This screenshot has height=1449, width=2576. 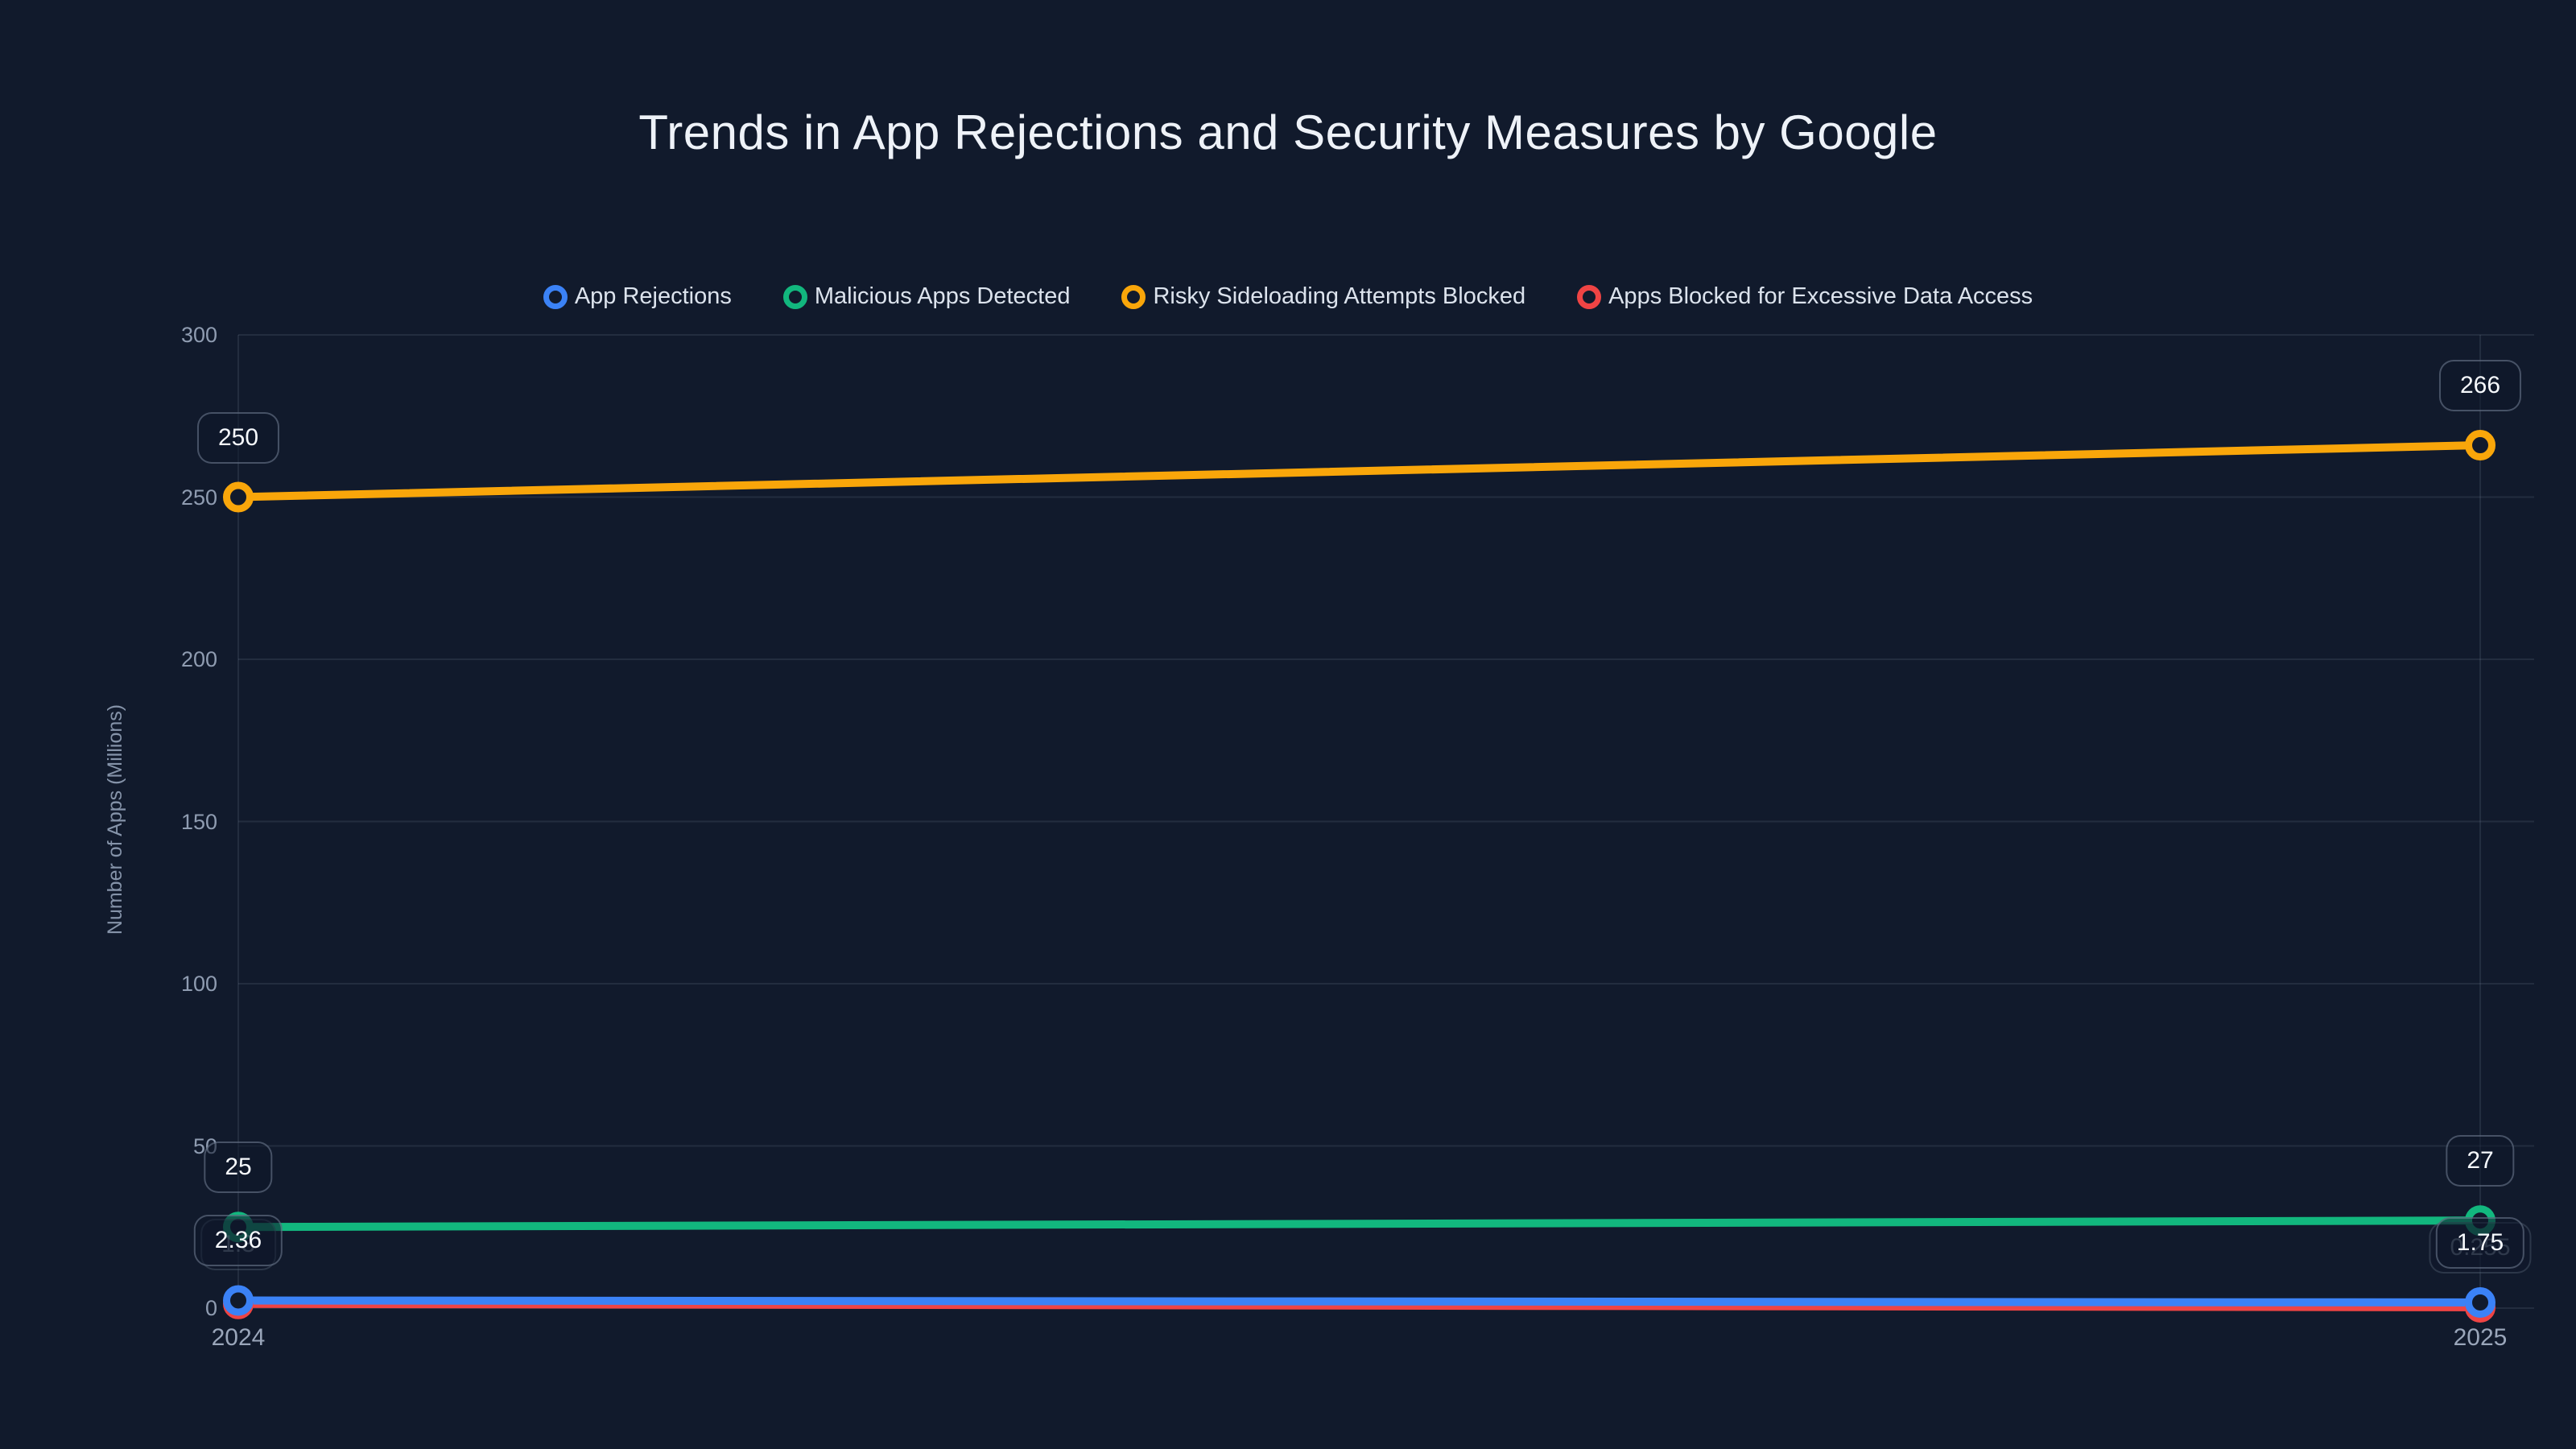 What do you see at coordinates (198, 335) in the screenshot?
I see `y-tick-label: 300` at bounding box center [198, 335].